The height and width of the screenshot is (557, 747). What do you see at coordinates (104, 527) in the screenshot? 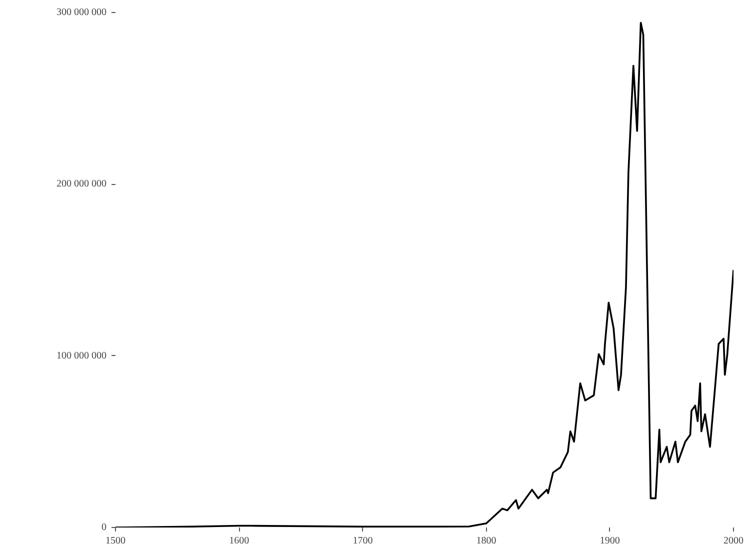
I see `y-tick-label: 0` at bounding box center [104, 527].